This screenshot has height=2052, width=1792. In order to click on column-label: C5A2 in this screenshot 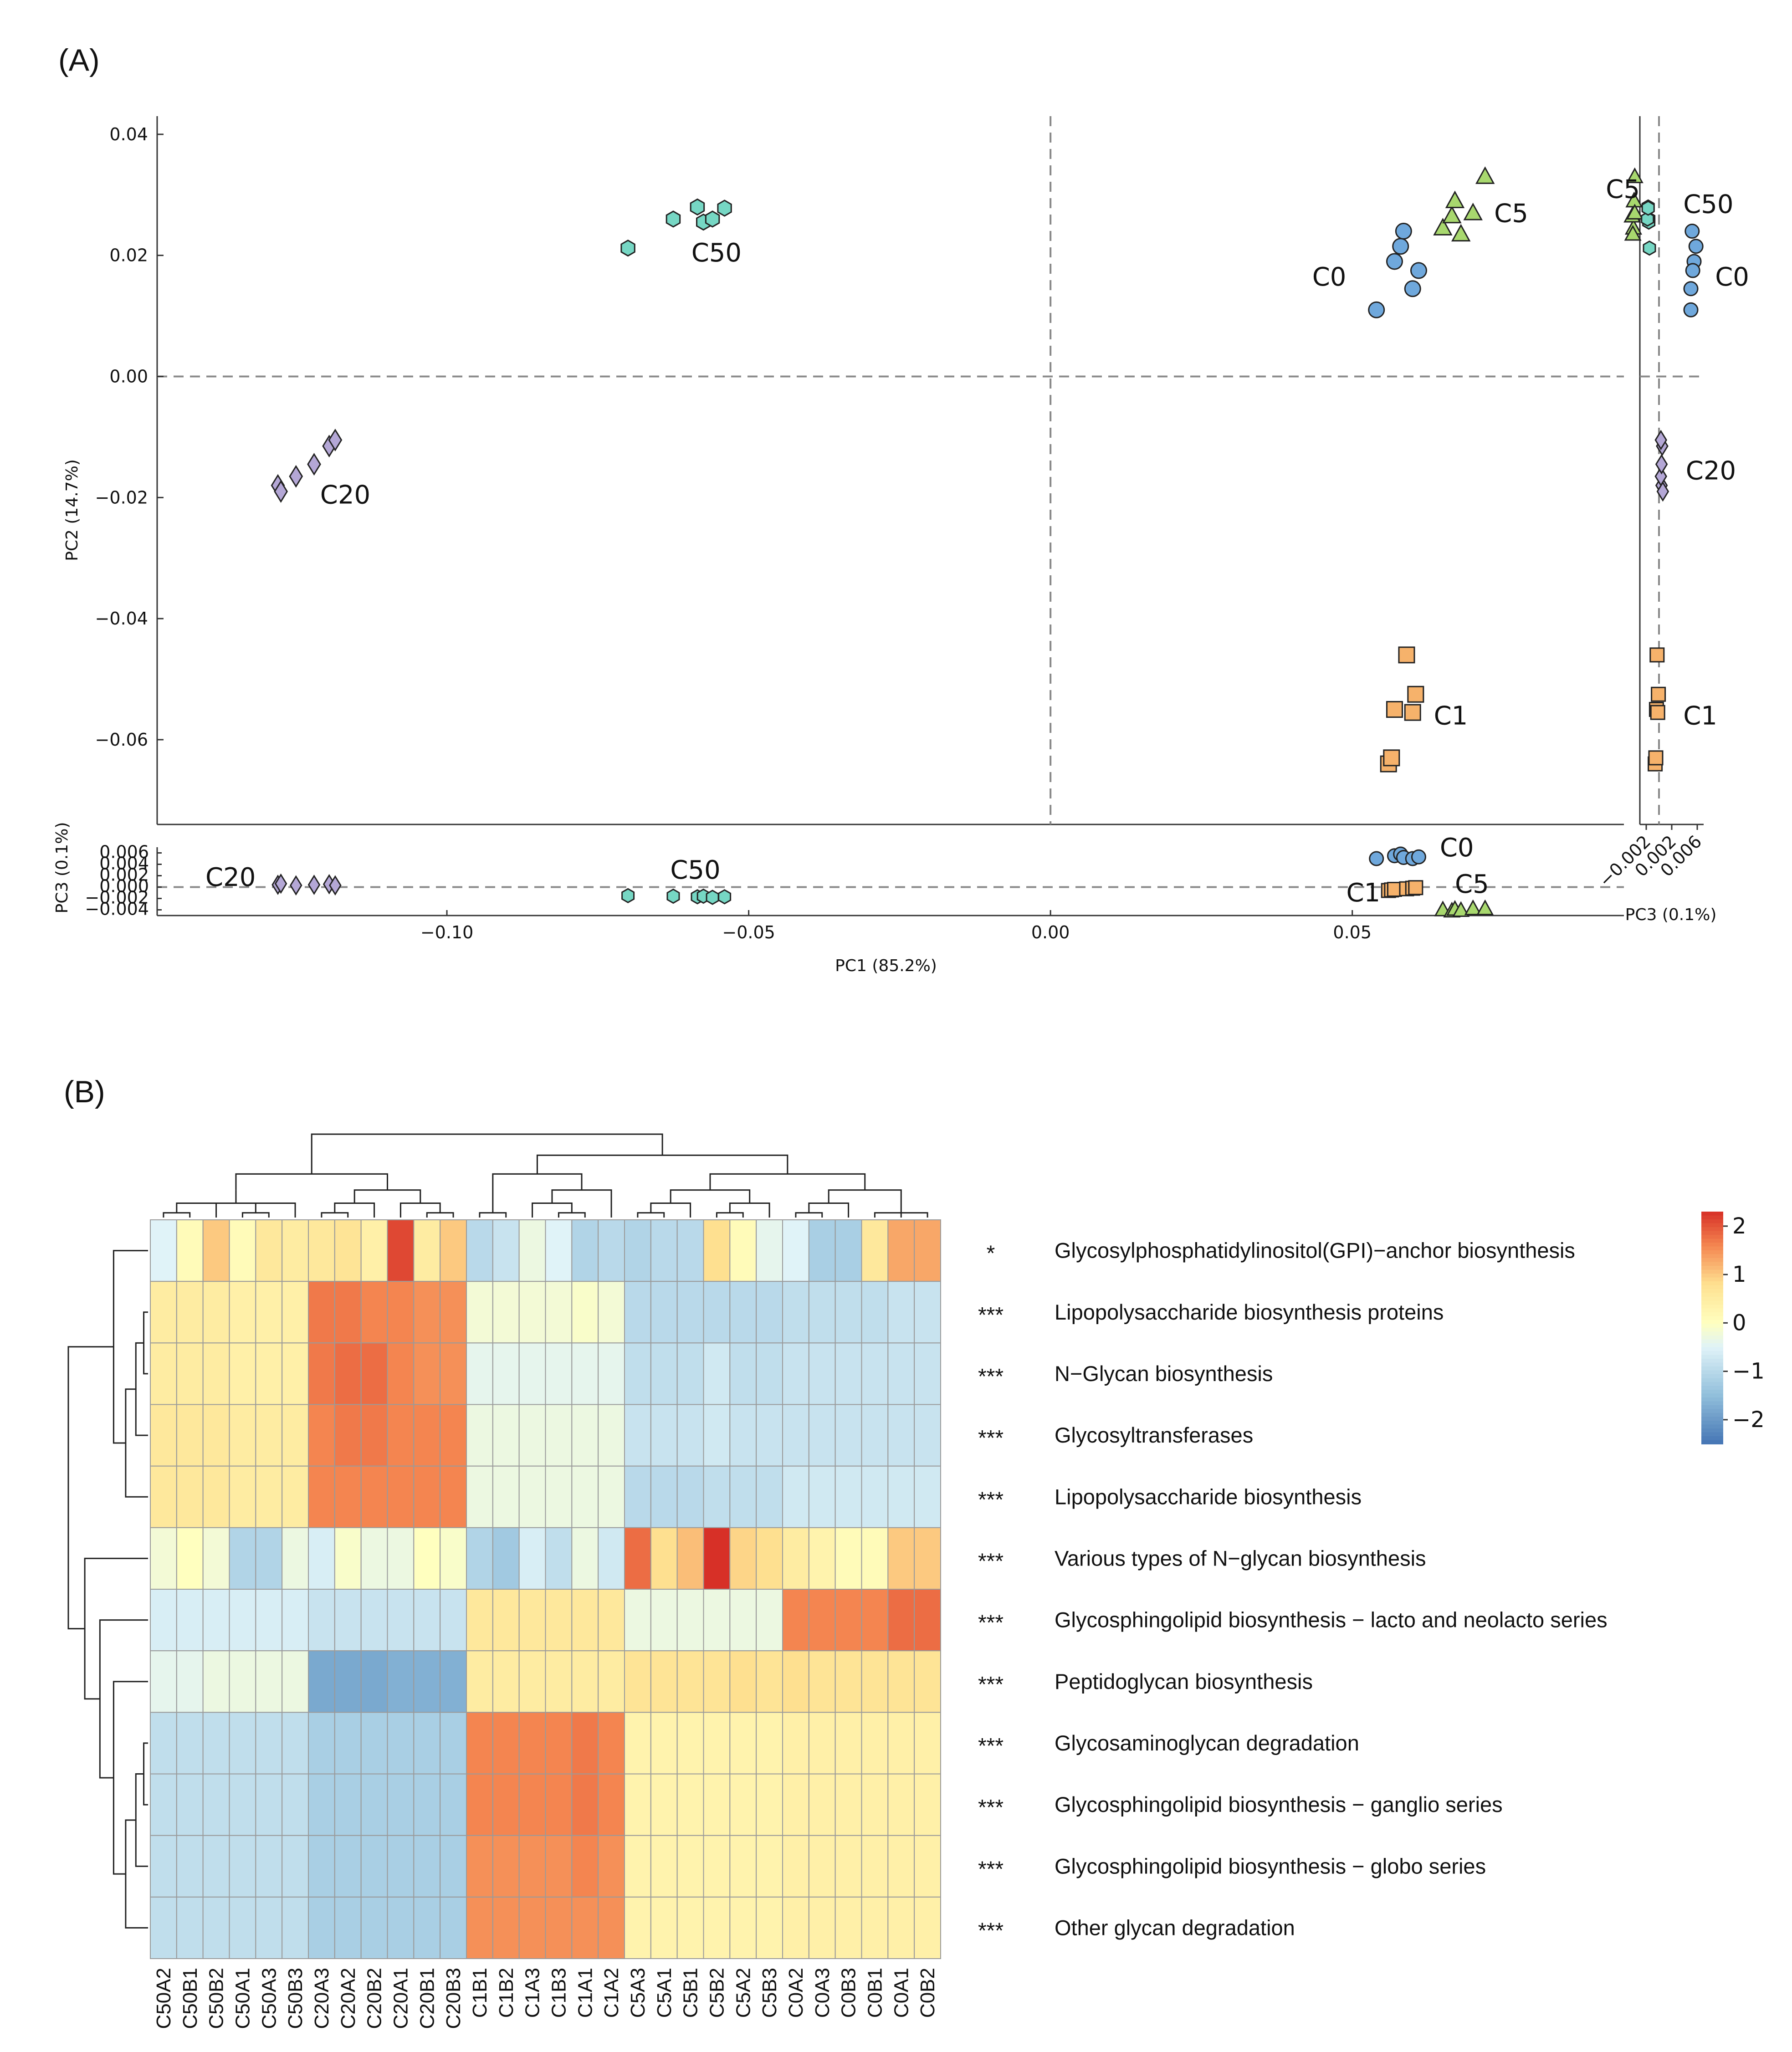, I will do `click(743, 1993)`.